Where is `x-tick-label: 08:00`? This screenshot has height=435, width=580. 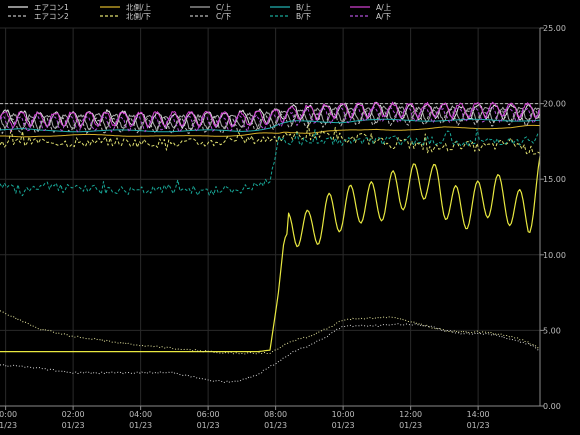 x-tick-label: 08:00 is located at coordinates (275, 414).